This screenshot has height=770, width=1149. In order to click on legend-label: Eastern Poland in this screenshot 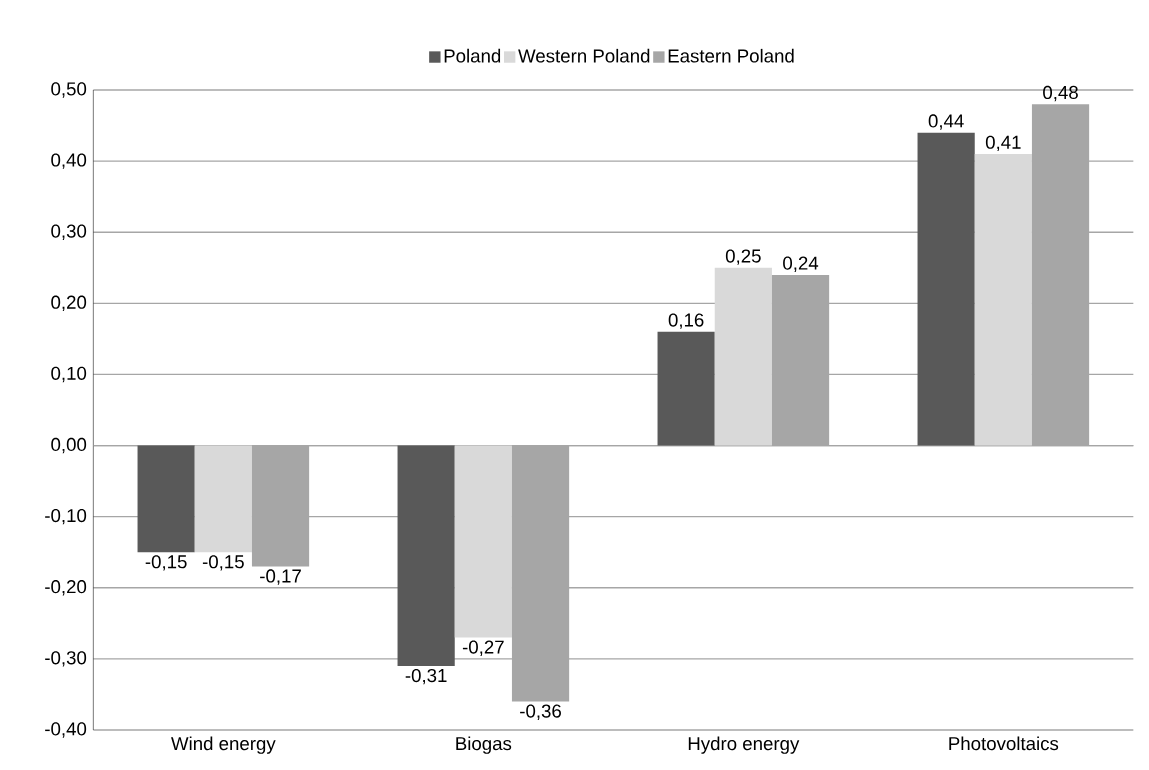, I will do `click(731, 55)`.